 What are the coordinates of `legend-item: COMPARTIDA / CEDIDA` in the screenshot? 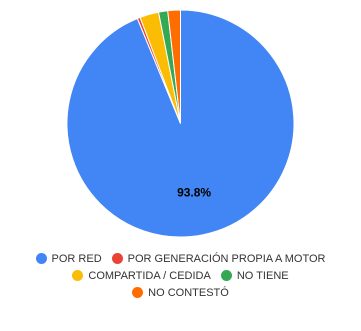 It's located at (141, 275).